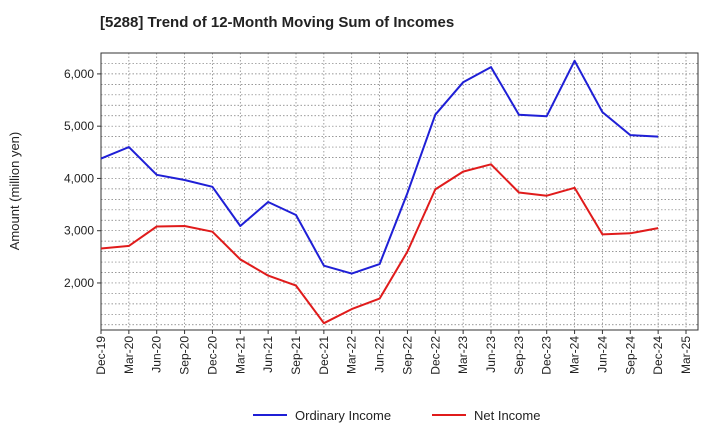 This screenshot has height=440, width=720. What do you see at coordinates (79, 178) in the screenshot?
I see `y-tick-label: 4,000` at bounding box center [79, 178].